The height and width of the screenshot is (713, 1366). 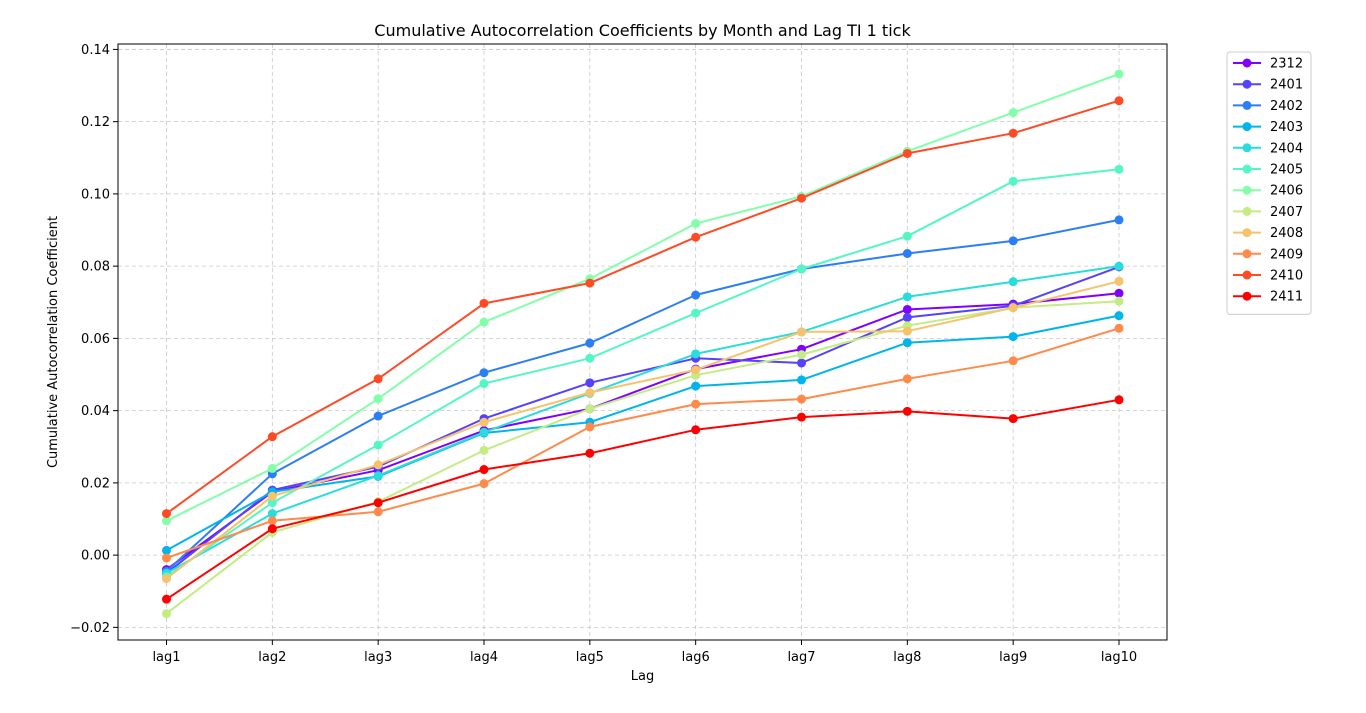 I want to click on legend-label: 2409, so click(x=1286, y=254).